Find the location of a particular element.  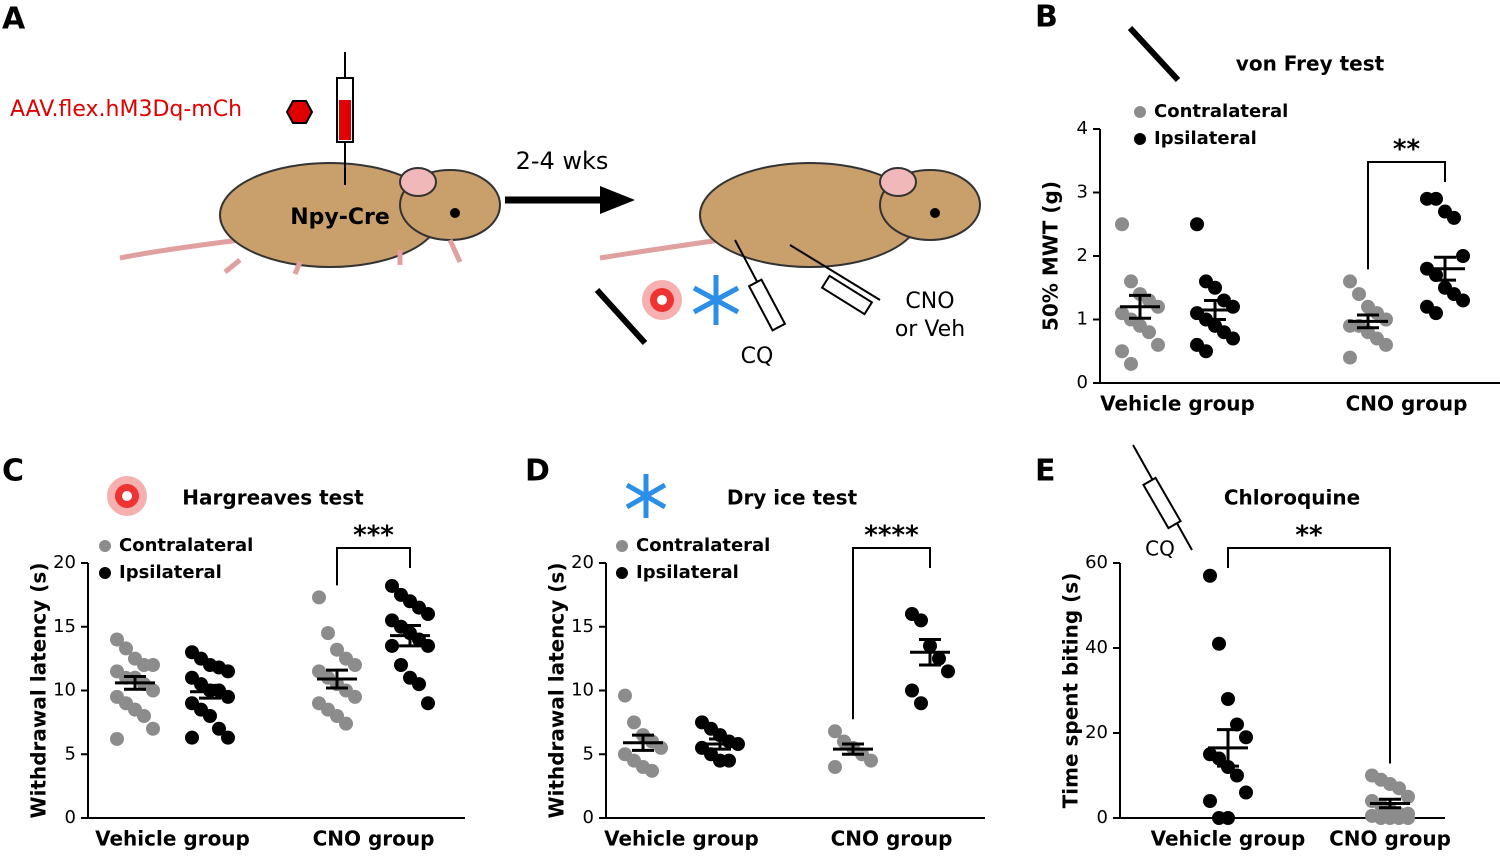

panel-label: D is located at coordinates (537, 471).